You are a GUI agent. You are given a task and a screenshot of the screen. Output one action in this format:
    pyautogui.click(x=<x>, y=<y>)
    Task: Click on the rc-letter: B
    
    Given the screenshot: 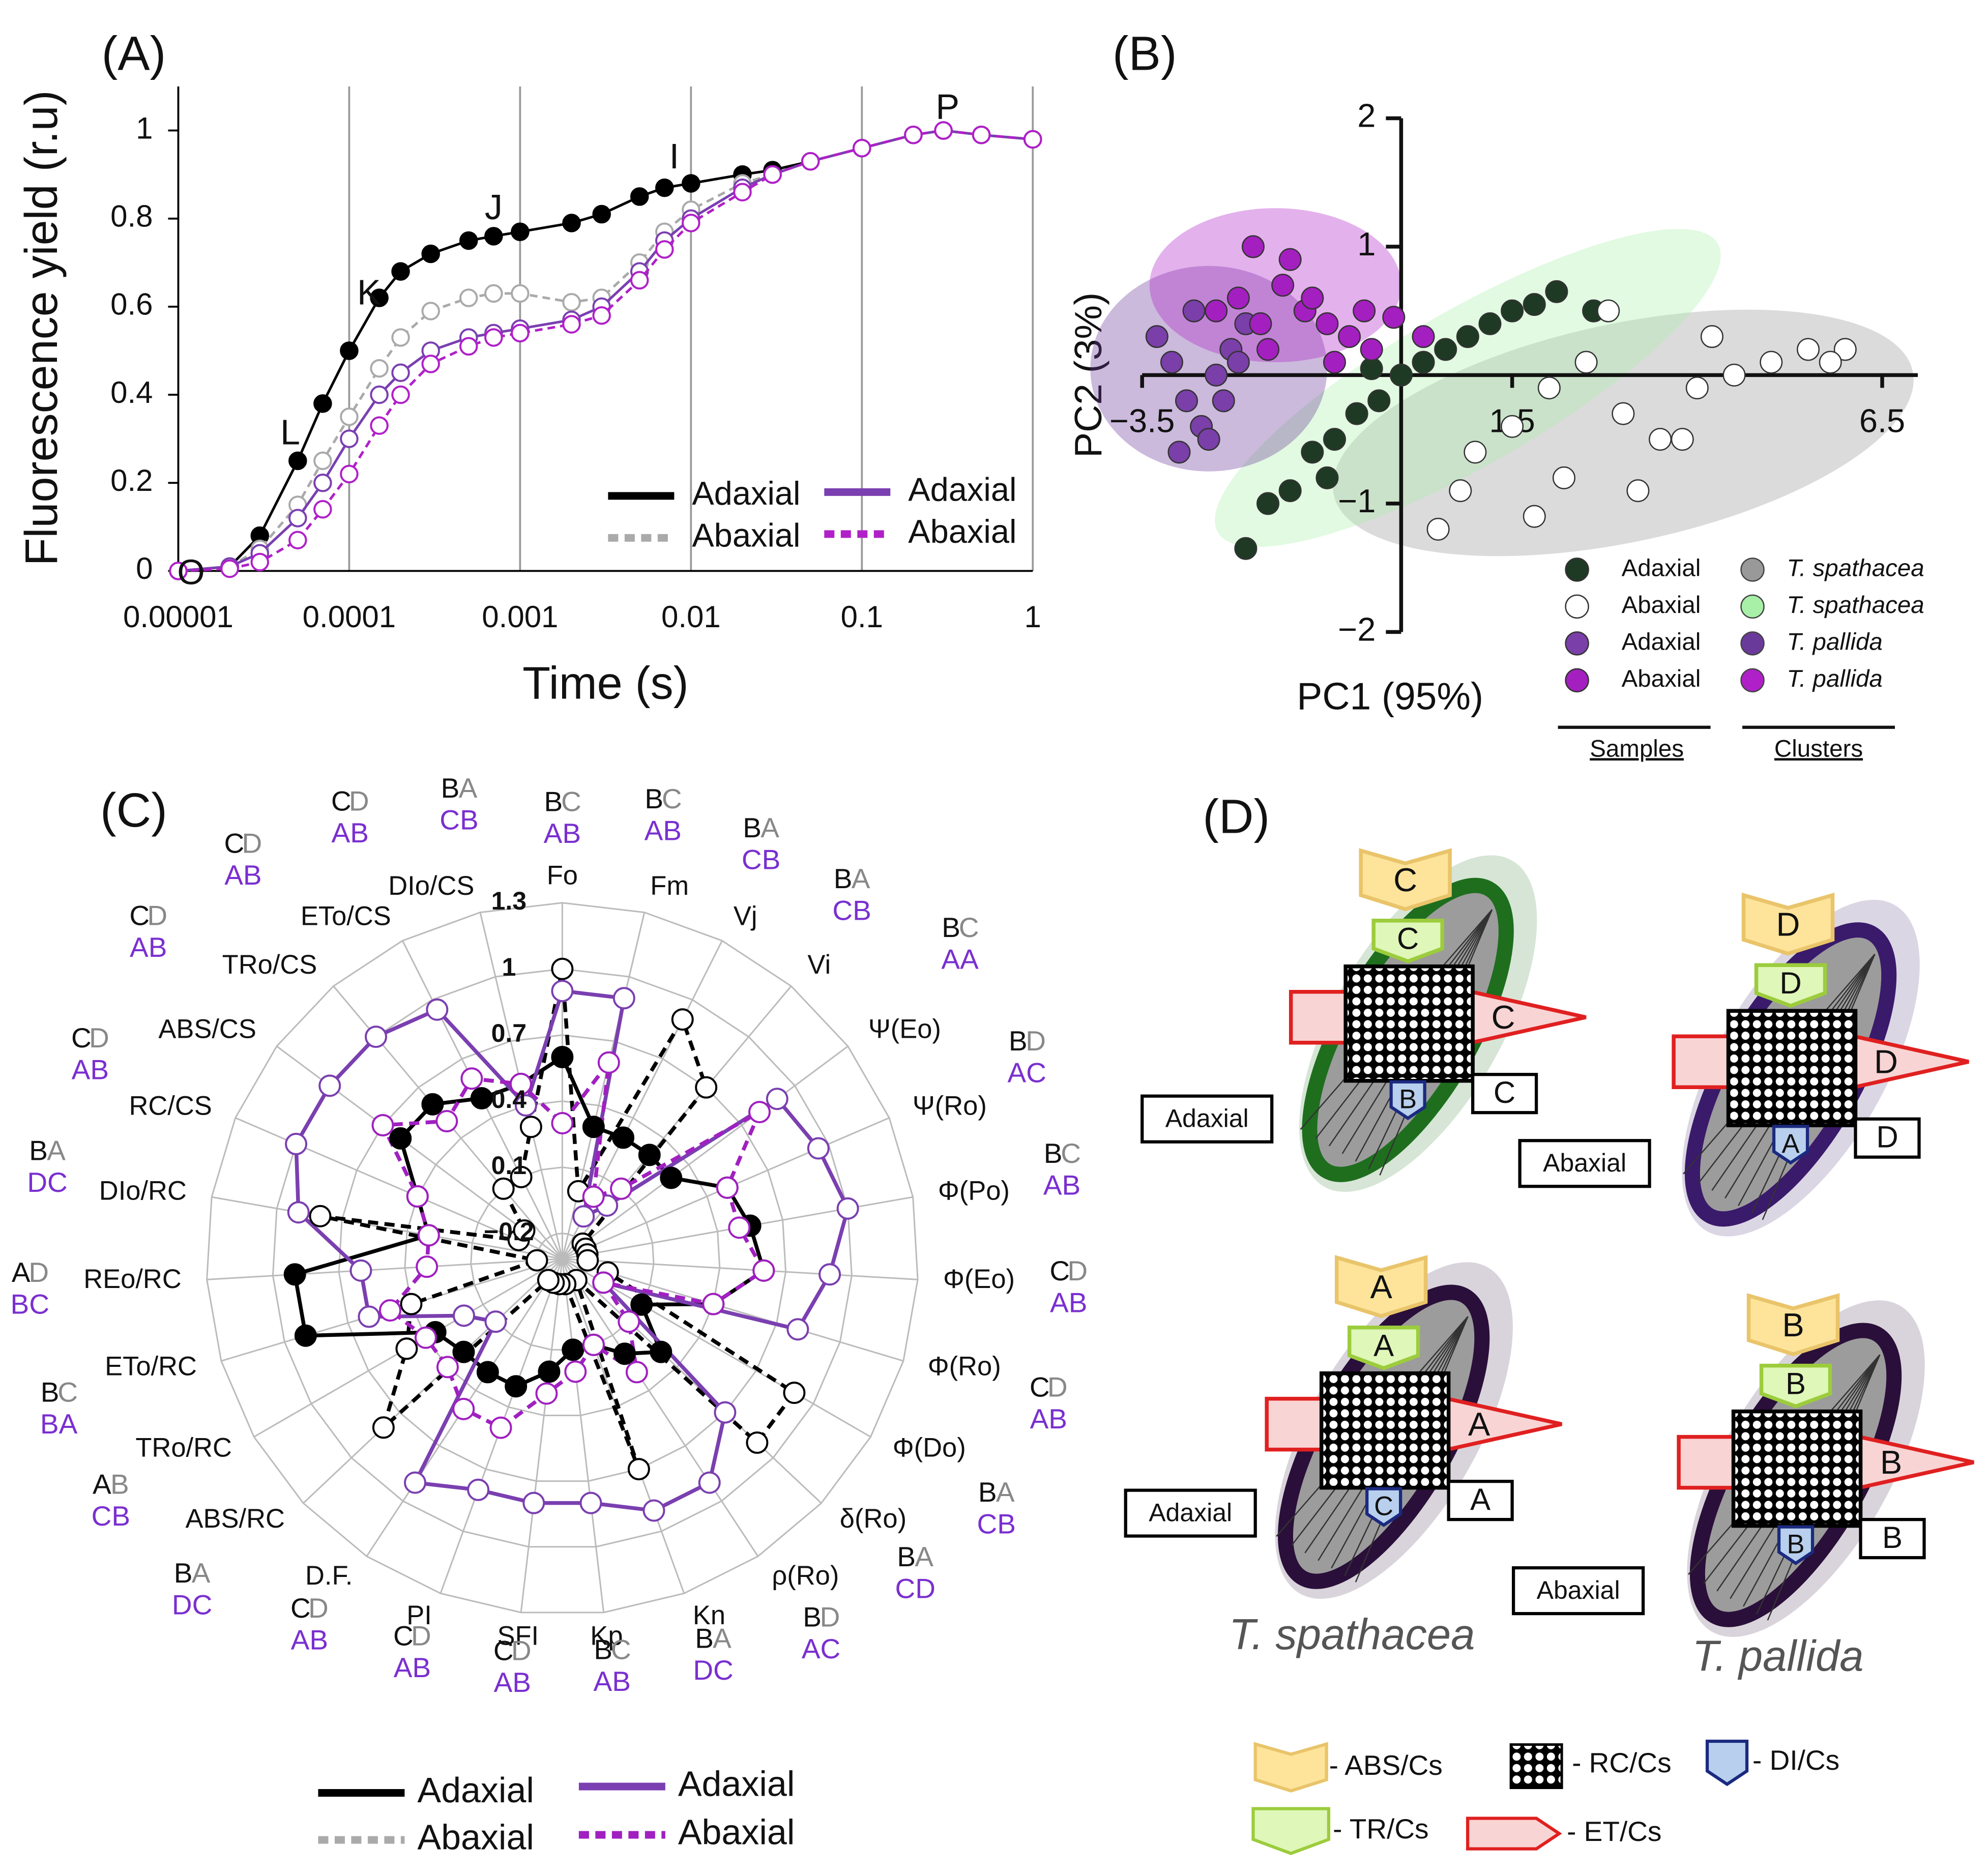 What is the action you would take?
    pyautogui.click(x=1892, y=1538)
    